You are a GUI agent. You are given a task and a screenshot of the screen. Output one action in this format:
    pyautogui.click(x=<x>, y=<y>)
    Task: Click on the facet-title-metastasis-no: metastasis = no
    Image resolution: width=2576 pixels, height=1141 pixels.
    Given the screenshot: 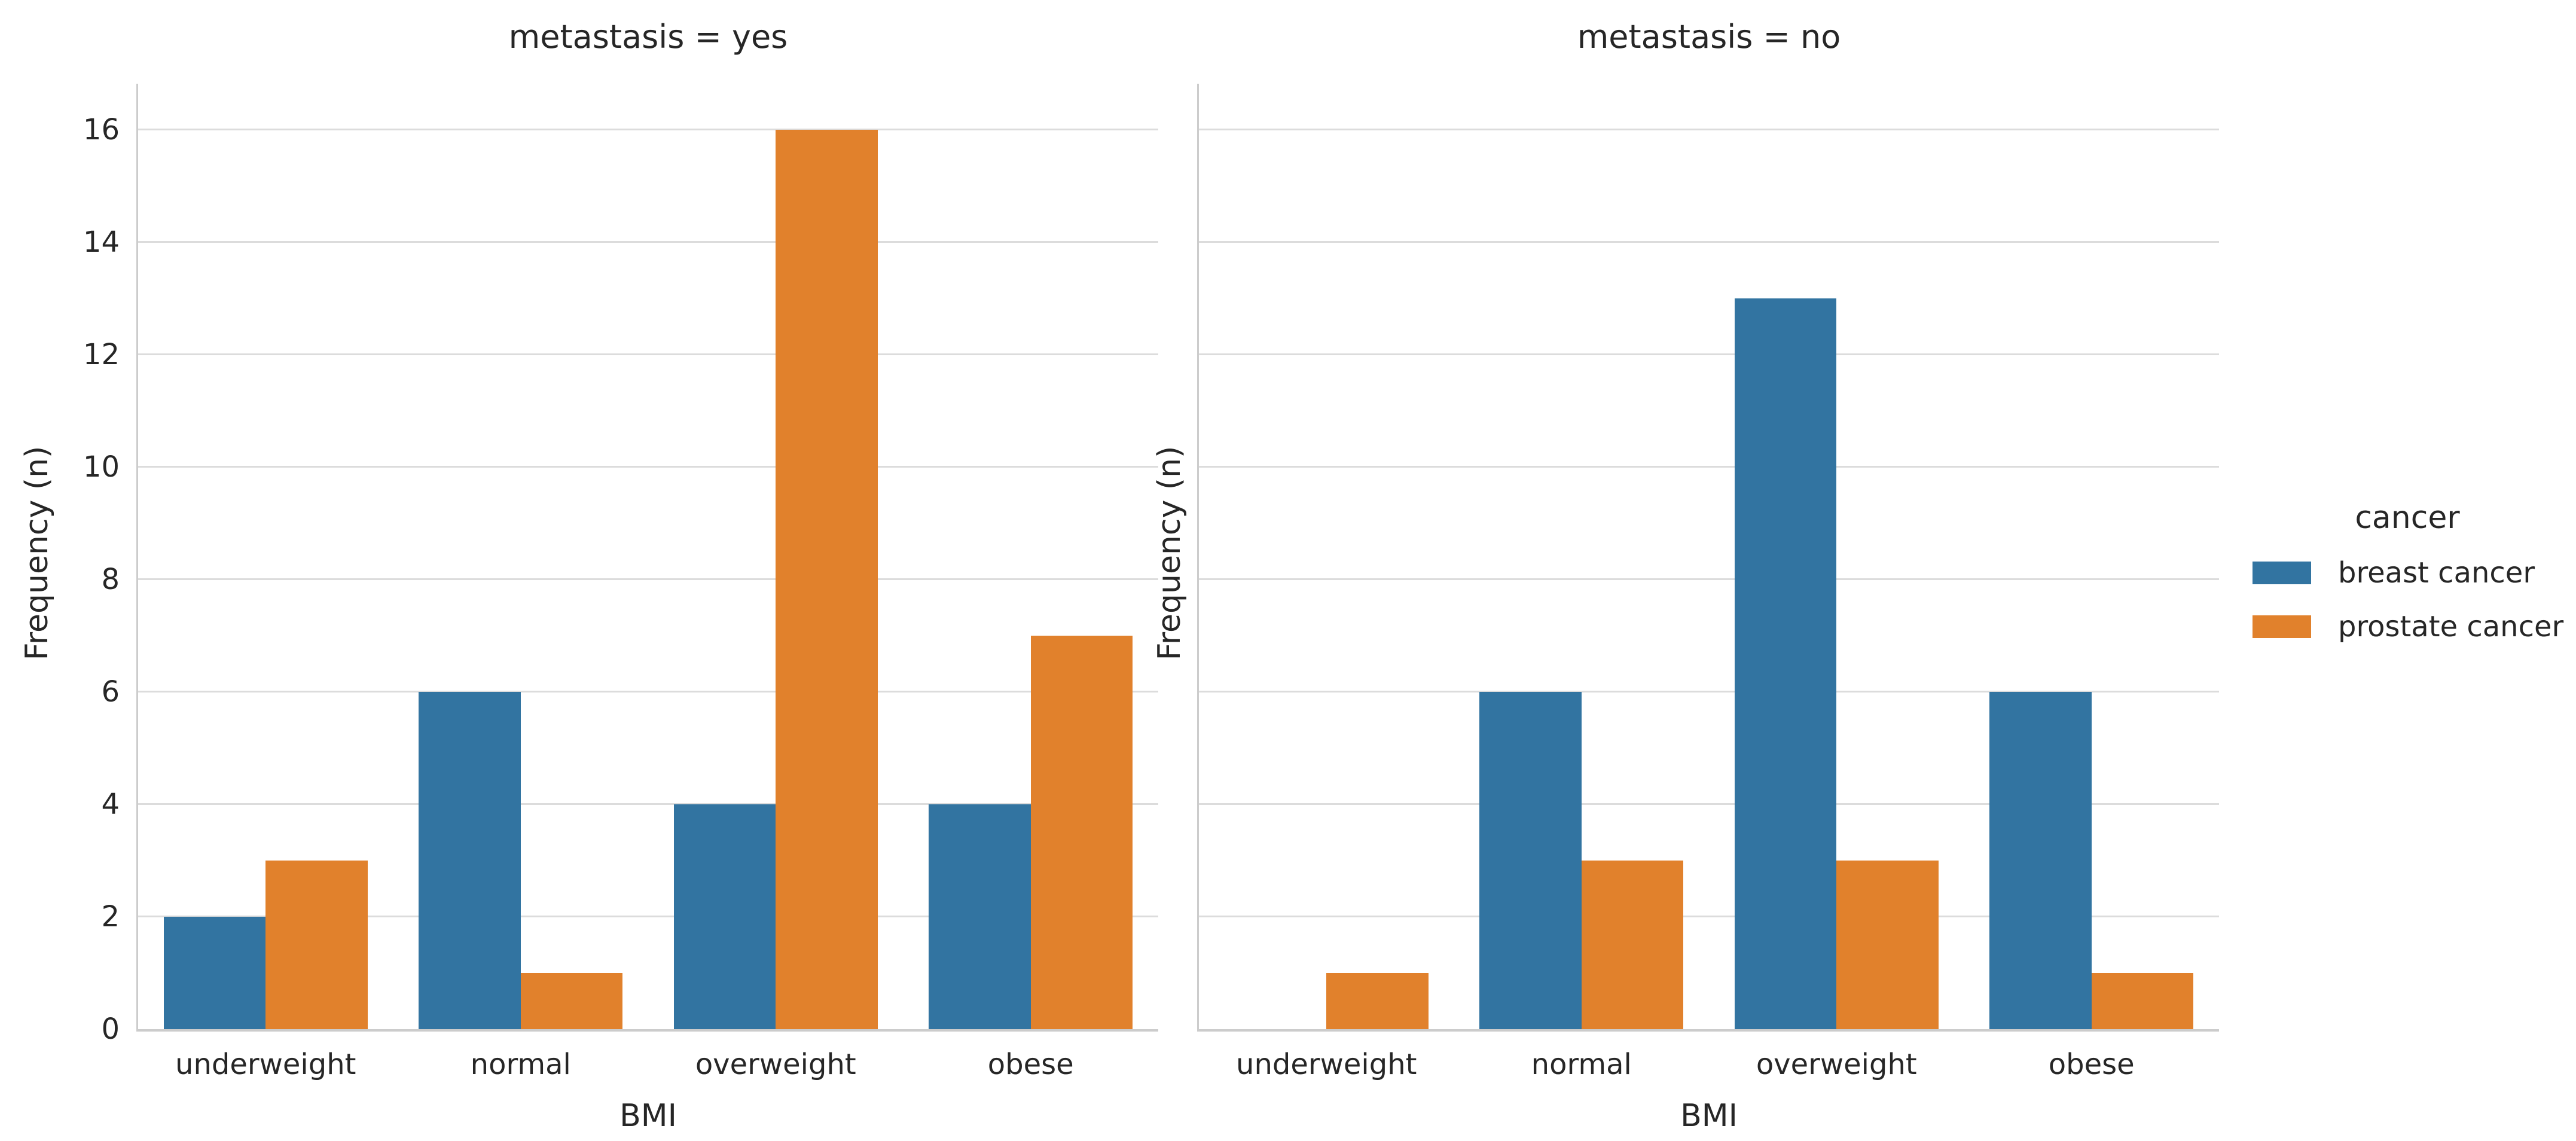 What is the action you would take?
    pyautogui.click(x=1709, y=37)
    